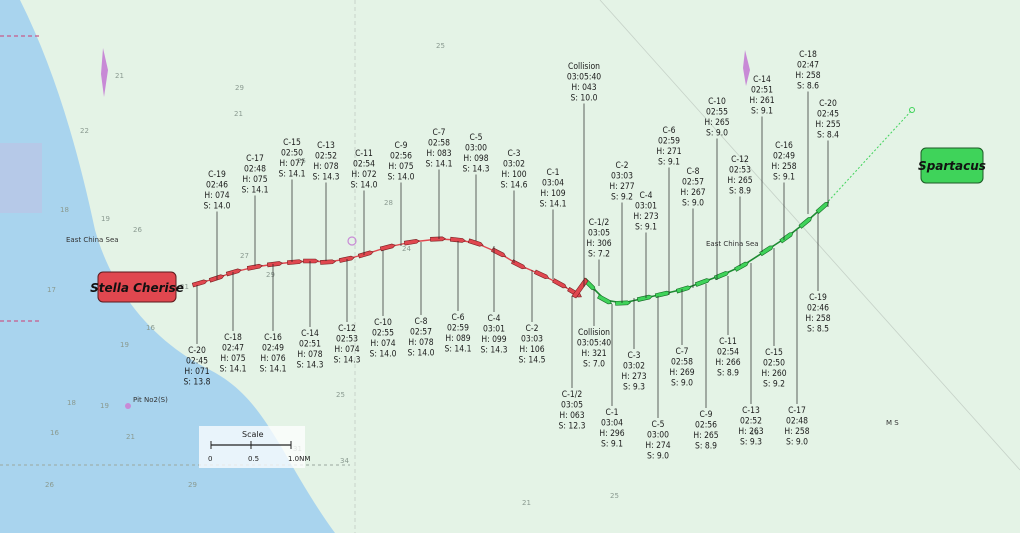  What do you see at coordinates (828, 136) in the screenshot?
I see `label-line: S: 8.4` at bounding box center [828, 136].